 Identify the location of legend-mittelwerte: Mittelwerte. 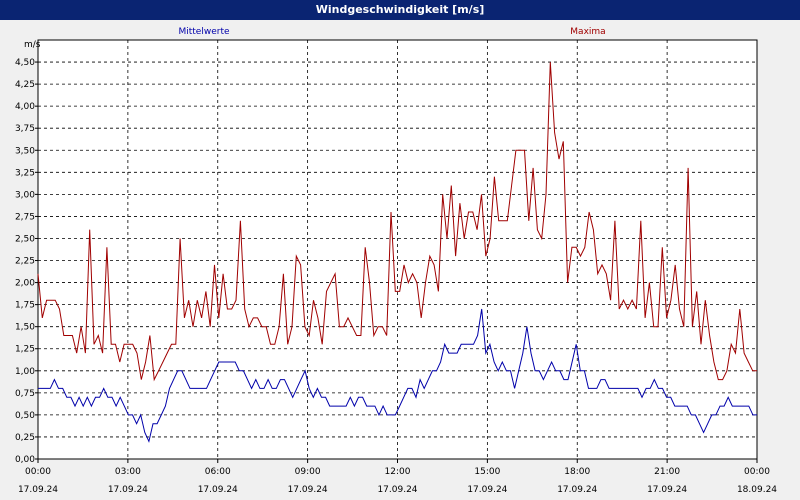
(203, 32).